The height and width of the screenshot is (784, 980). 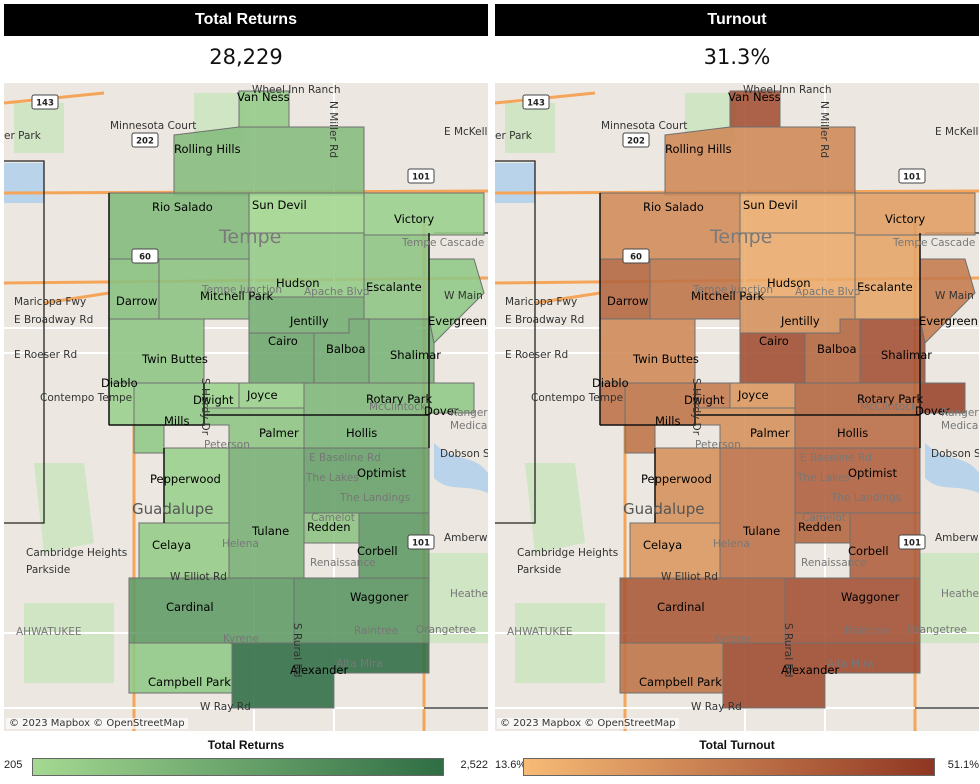 I want to click on map-place-label: Raintree, so click(x=867, y=631).